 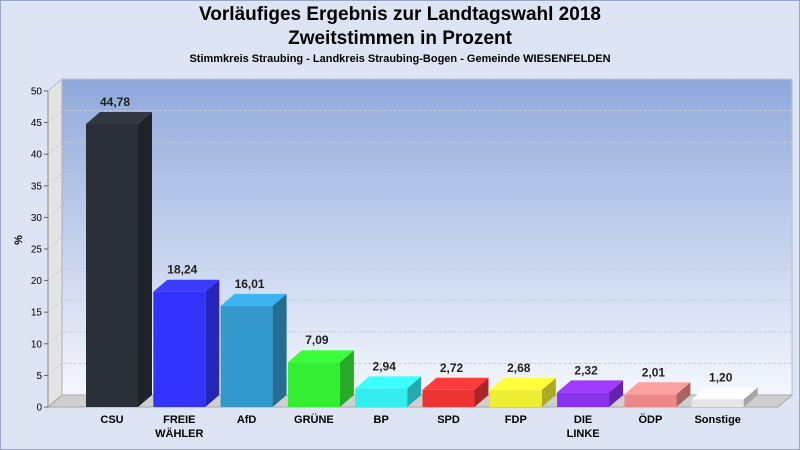 What do you see at coordinates (37, 155) in the screenshot?
I see `y-tick-label: 40` at bounding box center [37, 155].